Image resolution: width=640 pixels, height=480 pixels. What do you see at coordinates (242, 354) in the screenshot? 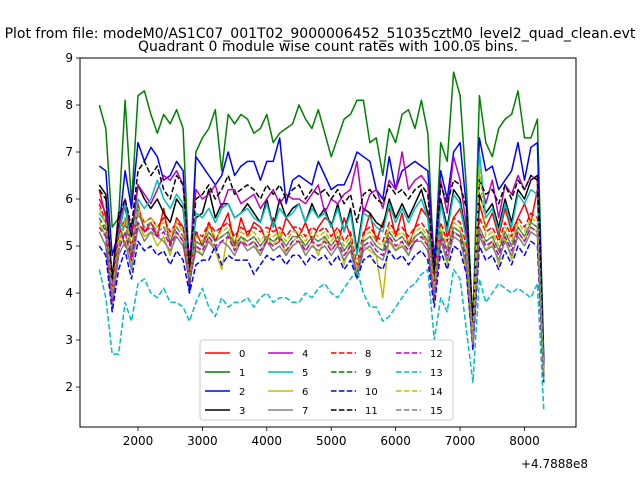
I see `legend-label-0: 0` at bounding box center [242, 354].